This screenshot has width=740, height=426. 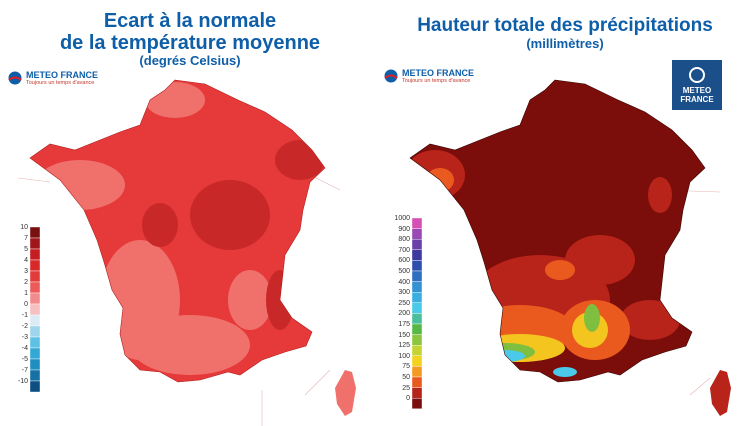 What do you see at coordinates (345, 393) in the screenshot?
I see `corsica-left` at bounding box center [345, 393].